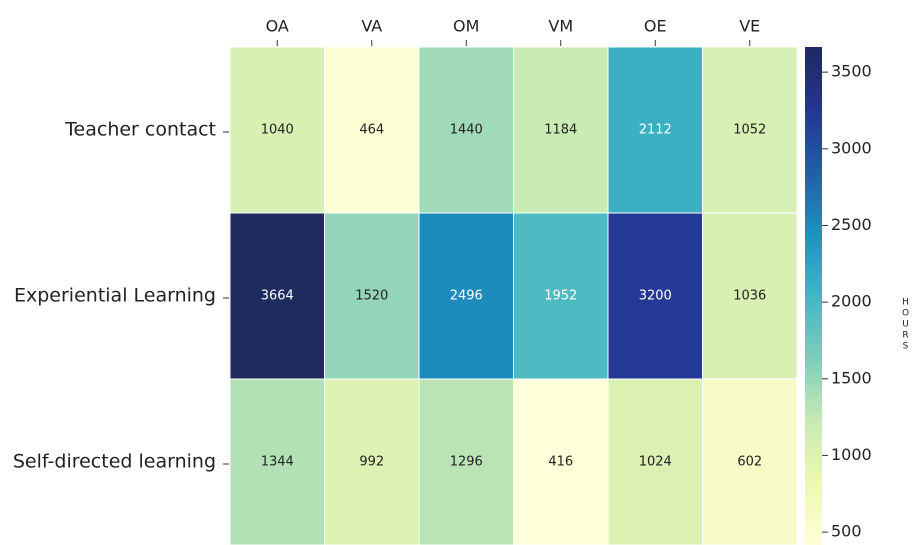  I want to click on cell-value: 1440, so click(466, 130).